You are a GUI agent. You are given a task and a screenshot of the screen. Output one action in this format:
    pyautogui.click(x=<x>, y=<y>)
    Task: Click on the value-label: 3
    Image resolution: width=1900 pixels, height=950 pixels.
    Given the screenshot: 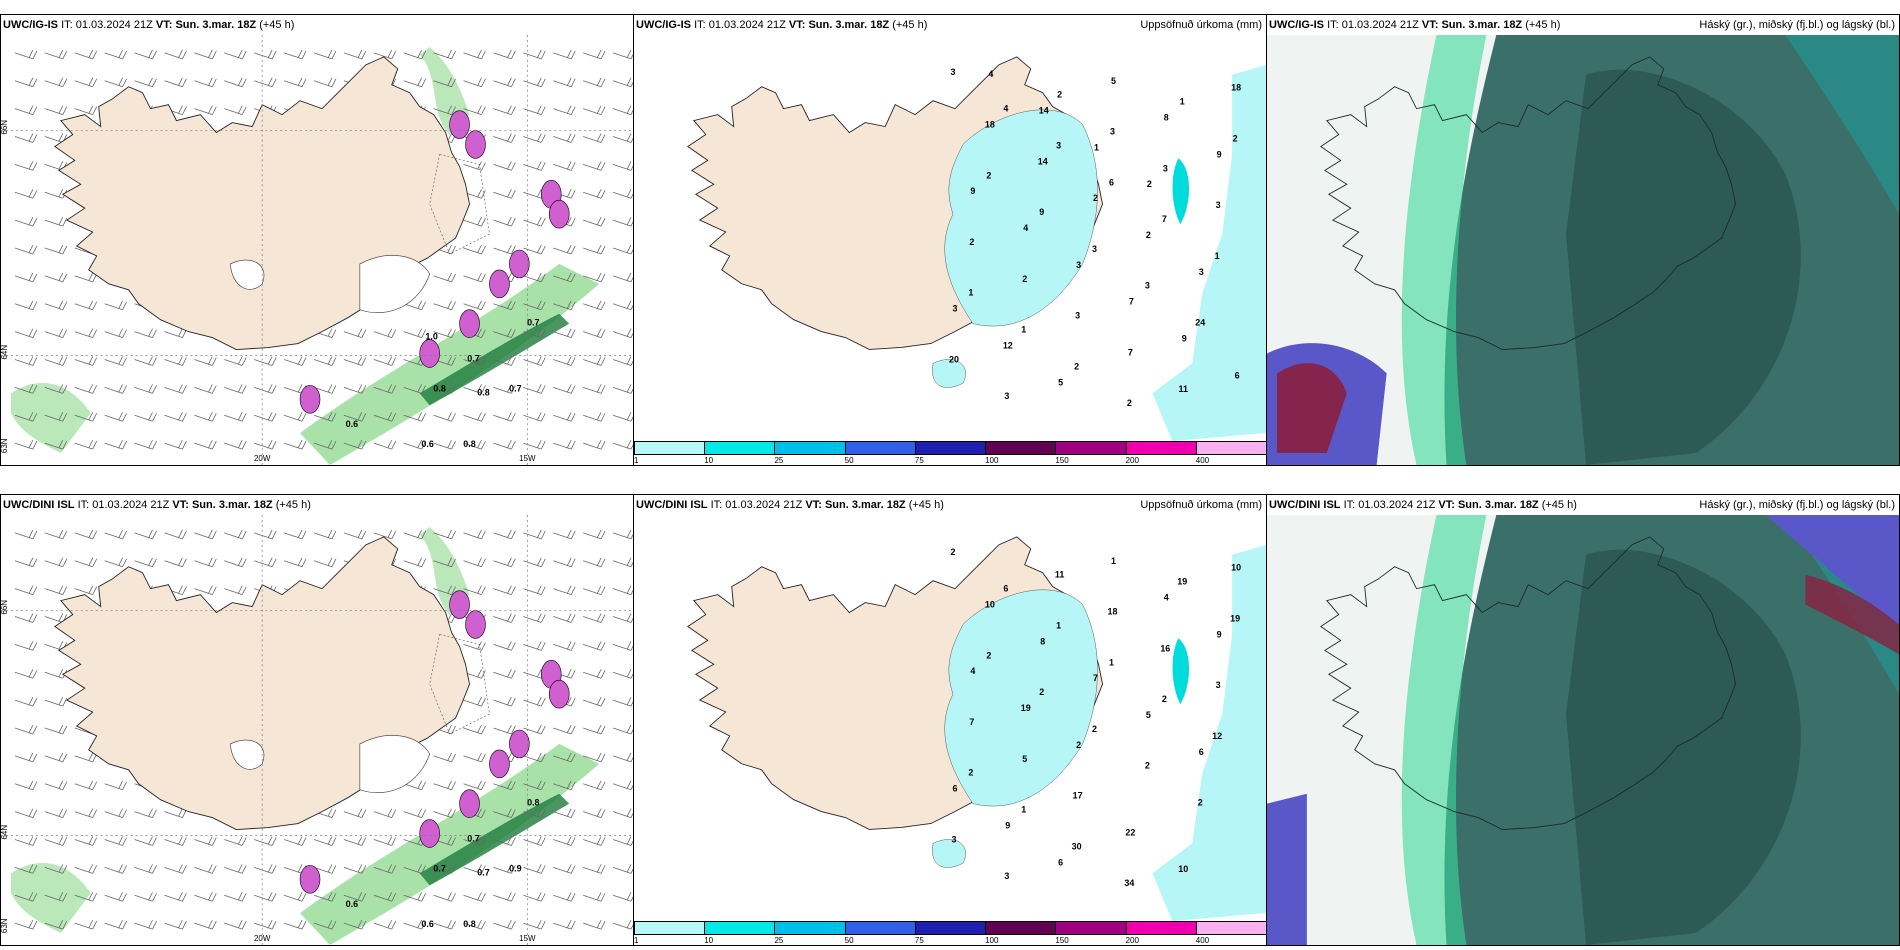 What is the action you would take?
    pyautogui.click(x=1058, y=145)
    